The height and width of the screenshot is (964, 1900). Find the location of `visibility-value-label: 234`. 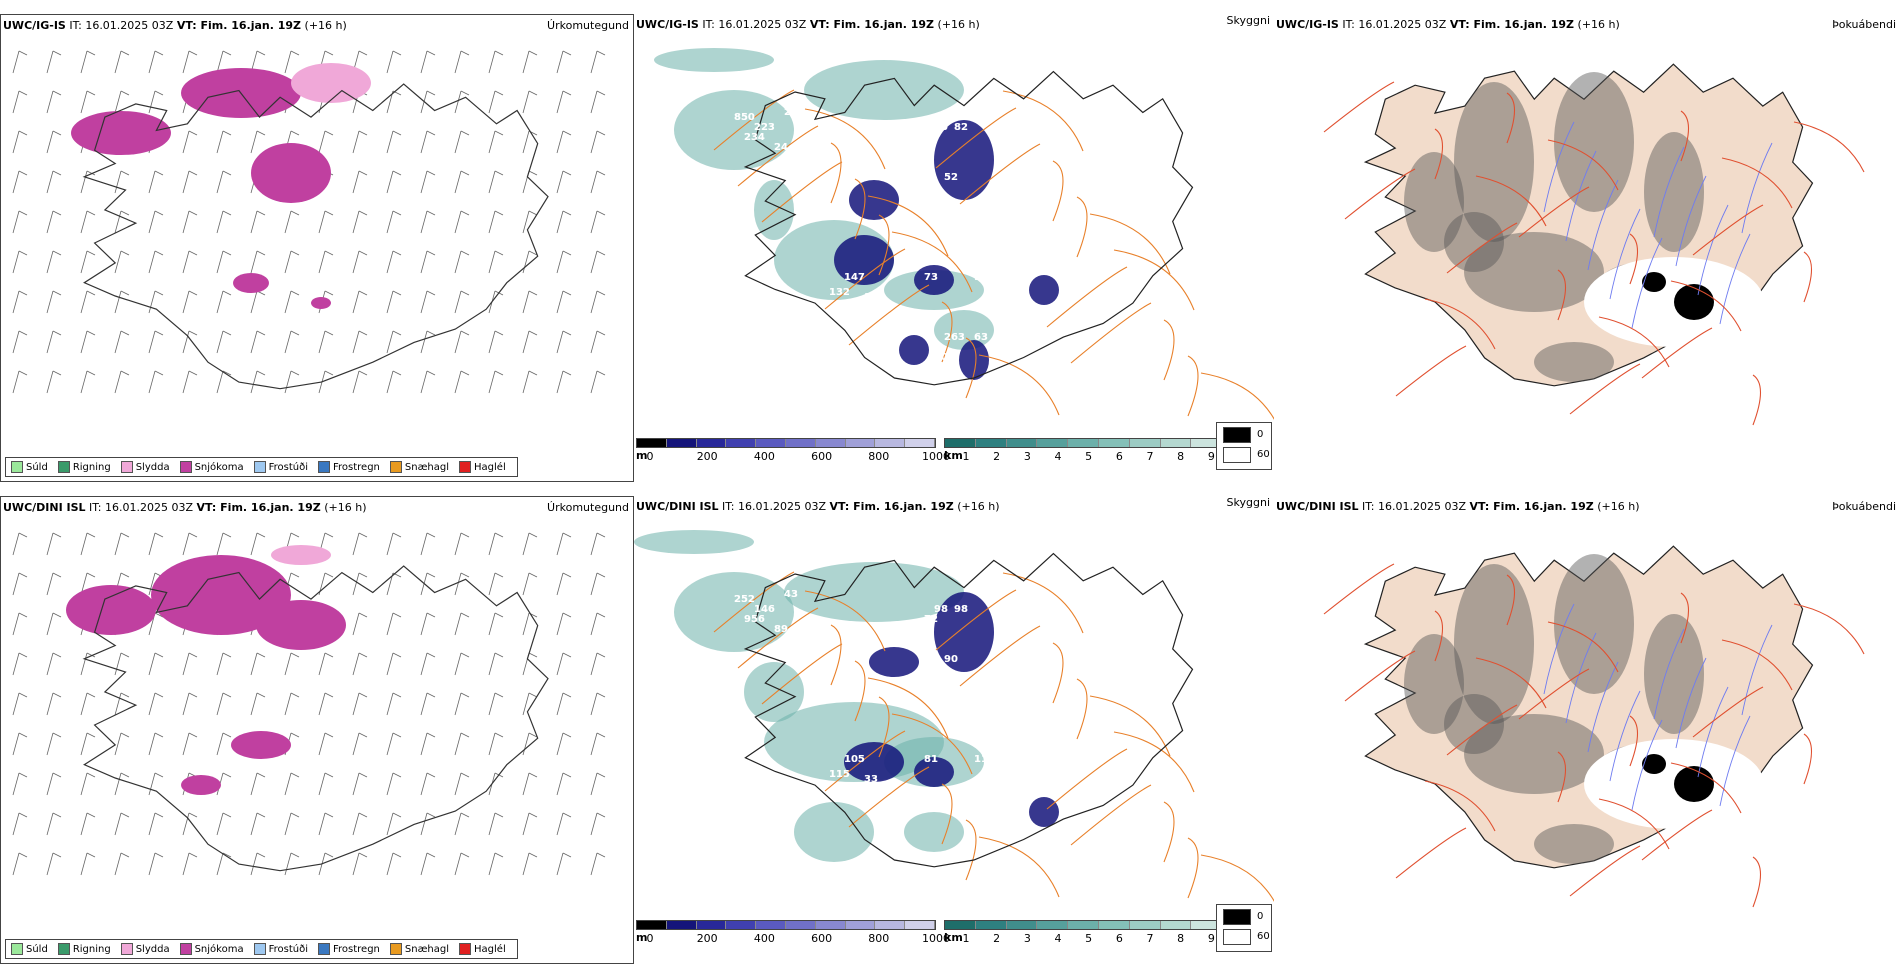

visibility-value-label: 234 is located at coordinates (794, 112).